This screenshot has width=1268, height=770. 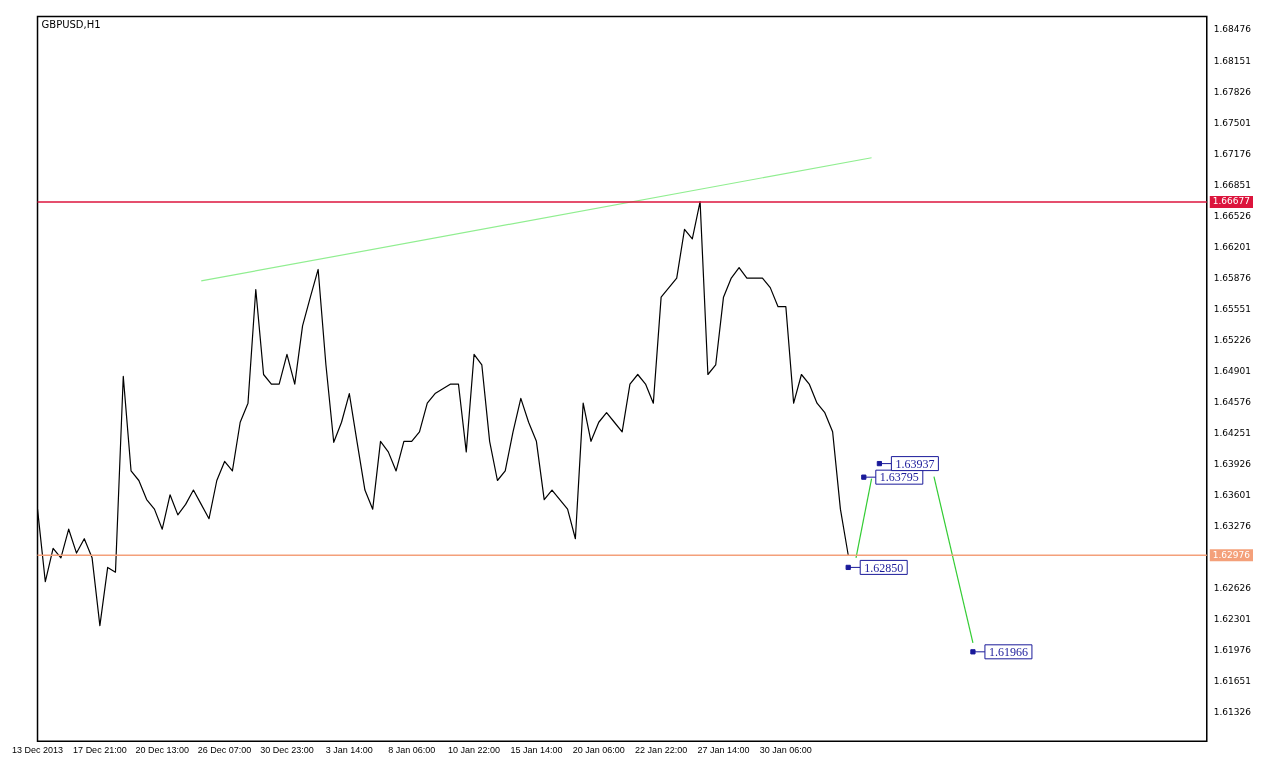 I want to click on y-tick-label: 1.66201, so click(x=1232, y=246).